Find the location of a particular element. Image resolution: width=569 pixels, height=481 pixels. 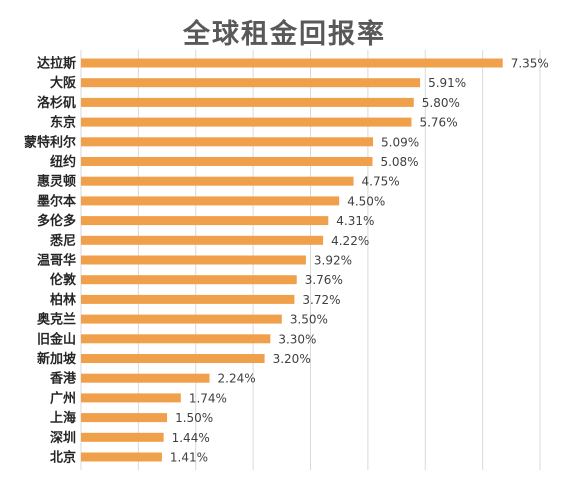

category-label: 广州 is located at coordinates (63, 398).